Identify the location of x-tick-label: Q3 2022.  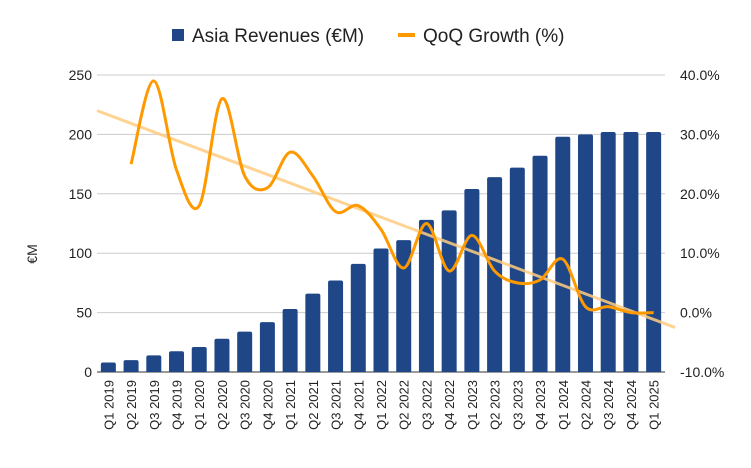
(426, 405).